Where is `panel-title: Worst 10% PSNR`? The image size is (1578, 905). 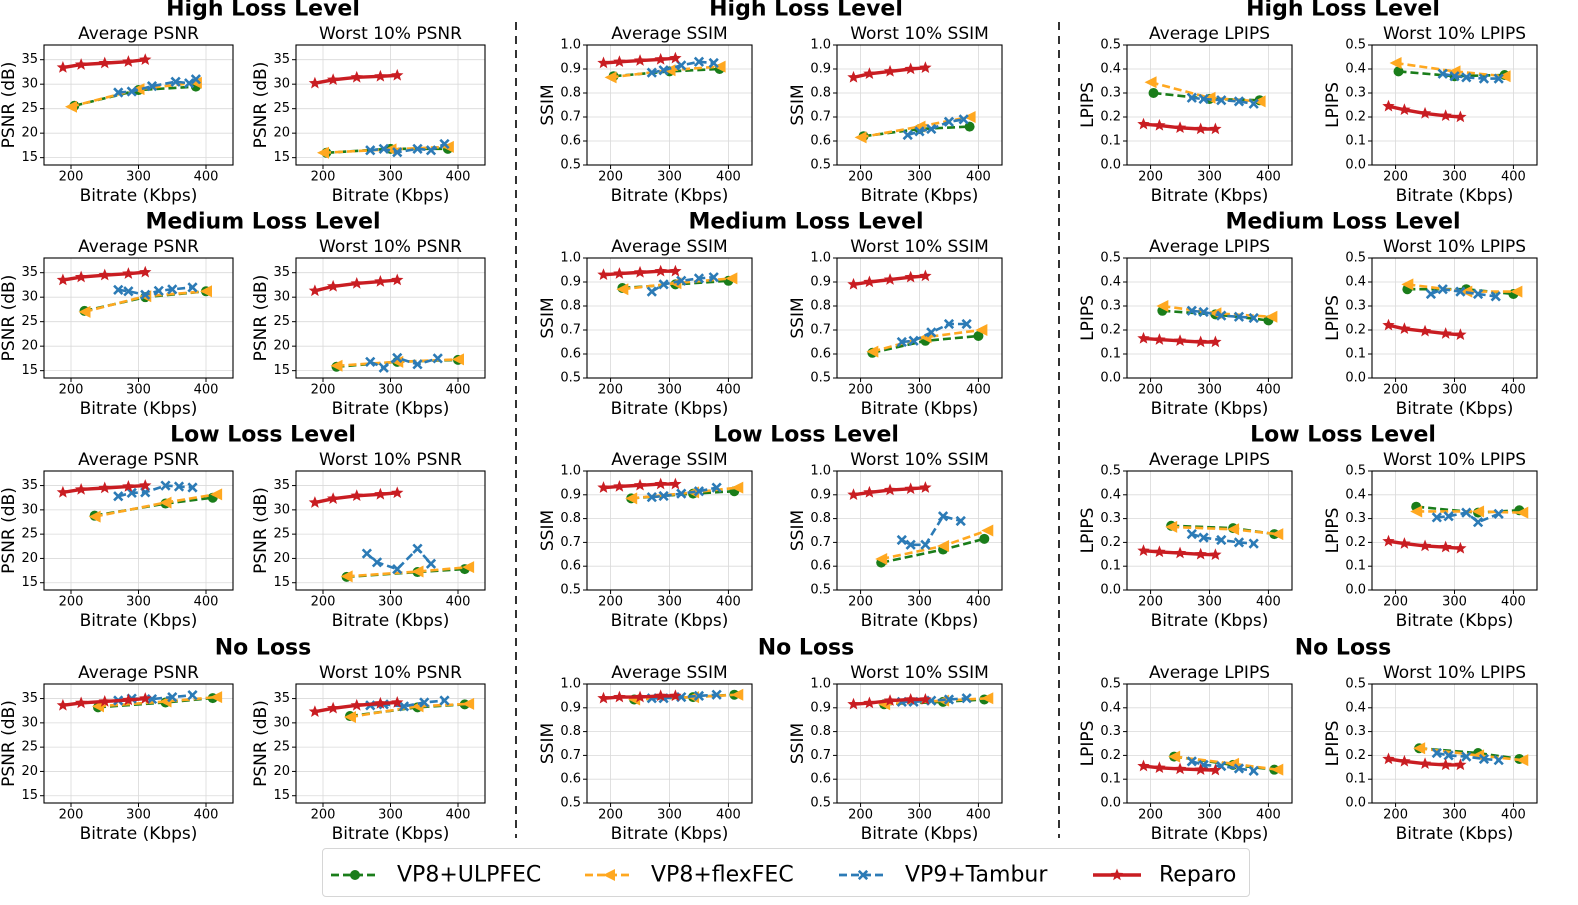 panel-title: Worst 10% PSNR is located at coordinates (390, 34).